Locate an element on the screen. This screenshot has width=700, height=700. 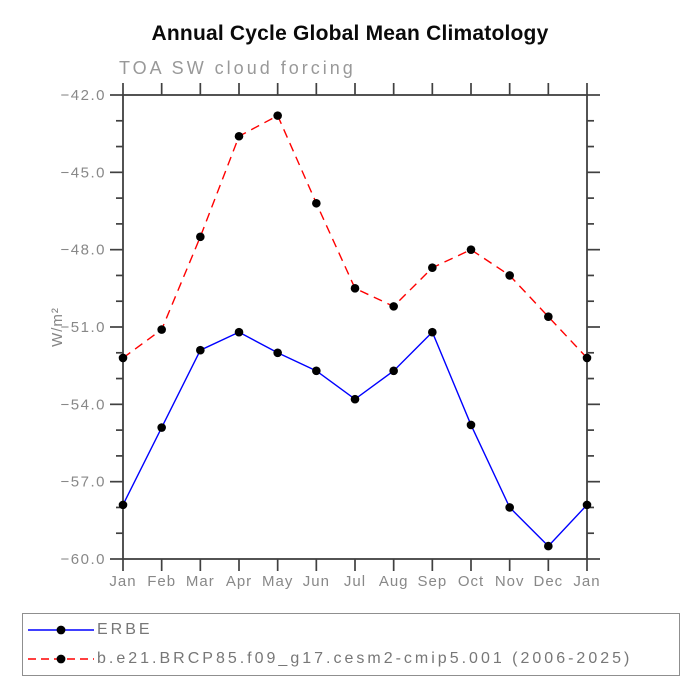
svg-text: −48.0 is located at coordinates (83, 250).